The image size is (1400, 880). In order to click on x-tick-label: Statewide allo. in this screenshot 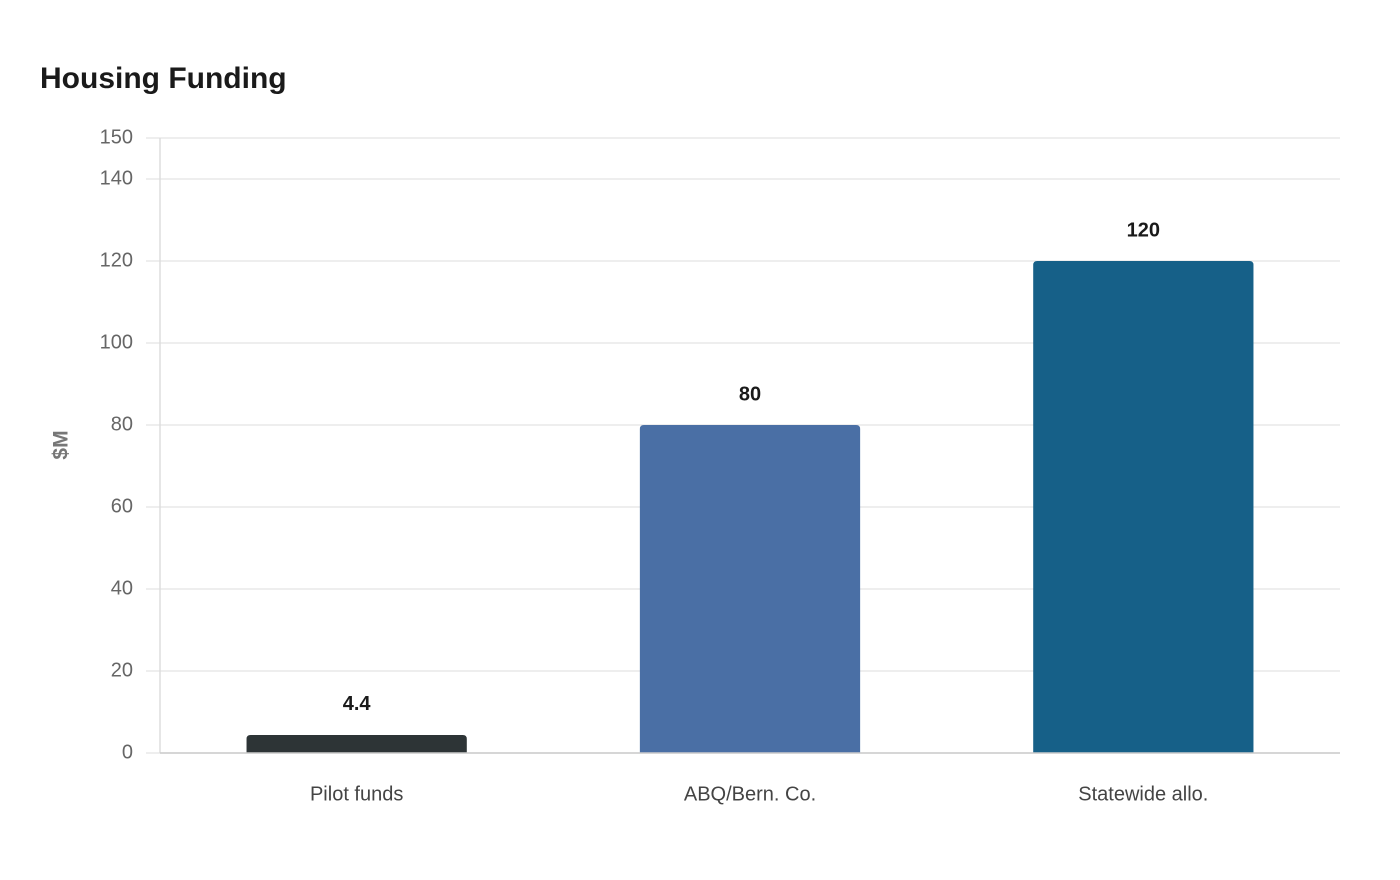, I will do `click(1143, 794)`.